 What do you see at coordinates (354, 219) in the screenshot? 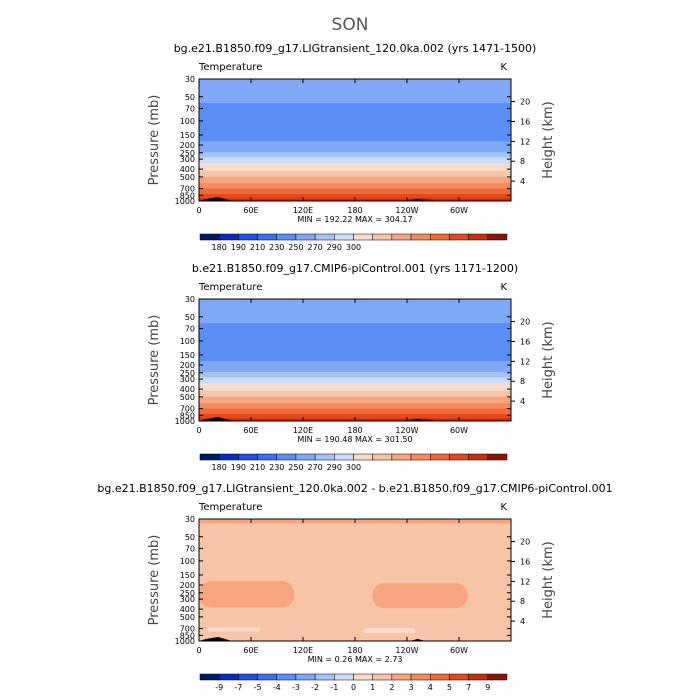
I see `min-max-stats: MIN = 192.22 MAX = 304.17` at bounding box center [354, 219].